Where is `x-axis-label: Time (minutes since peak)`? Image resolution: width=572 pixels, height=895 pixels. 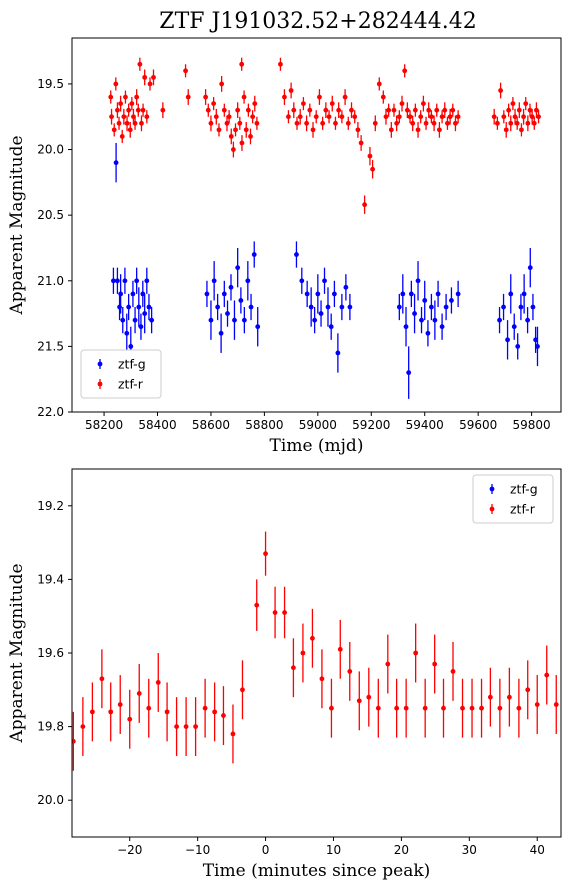 x-axis-label: Time (minutes since peak) is located at coordinates (317, 871).